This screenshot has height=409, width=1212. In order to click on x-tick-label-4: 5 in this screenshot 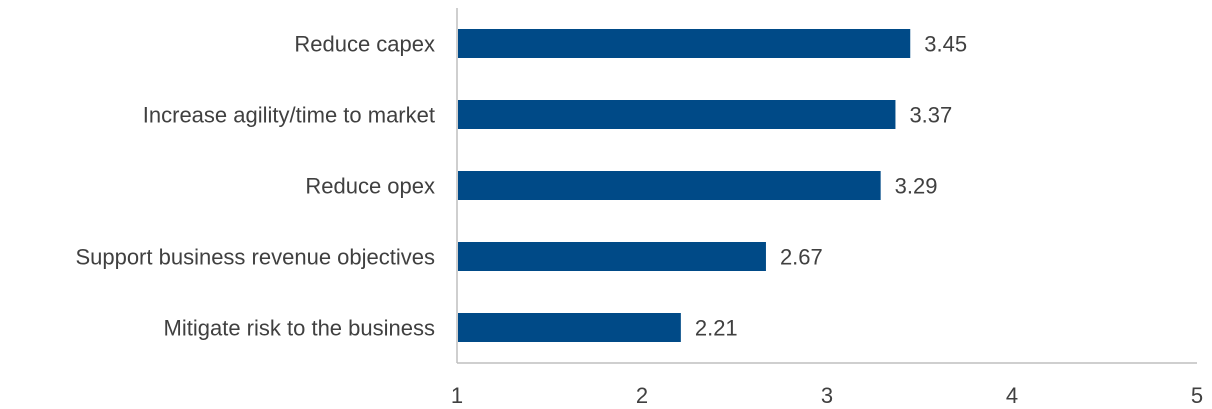, I will do `click(1197, 393)`.